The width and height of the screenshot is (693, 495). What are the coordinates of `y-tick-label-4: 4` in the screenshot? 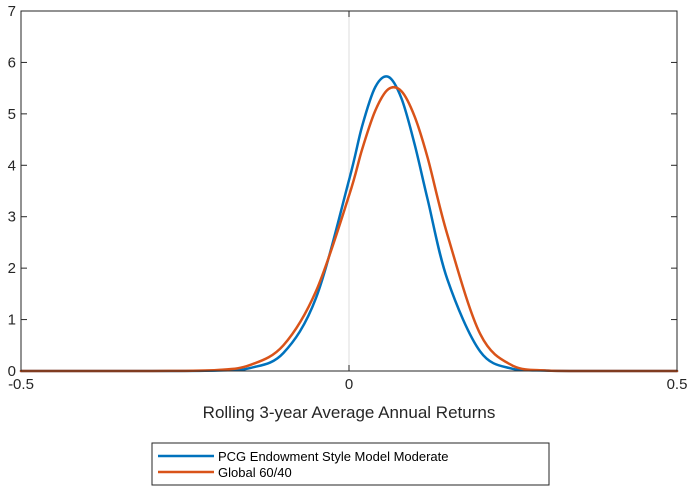 It's located at (12, 165).